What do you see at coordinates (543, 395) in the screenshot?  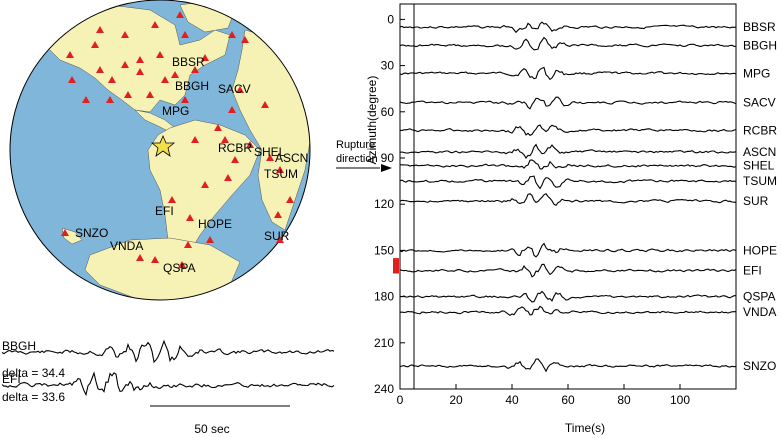 I see `x-axis-ticks: 0 20 40 60 80 100` at bounding box center [543, 395].